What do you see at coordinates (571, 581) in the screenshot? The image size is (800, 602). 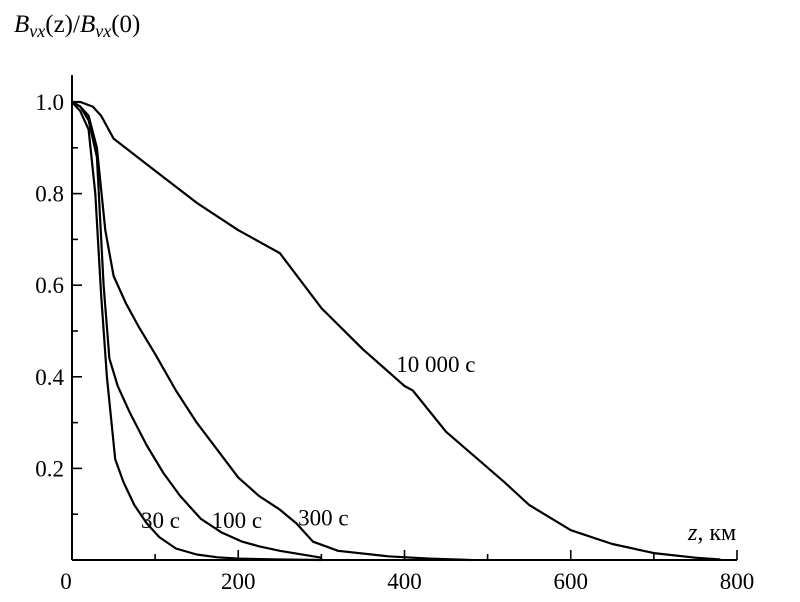 I see `x-tick-label-3: 600` at bounding box center [571, 581].